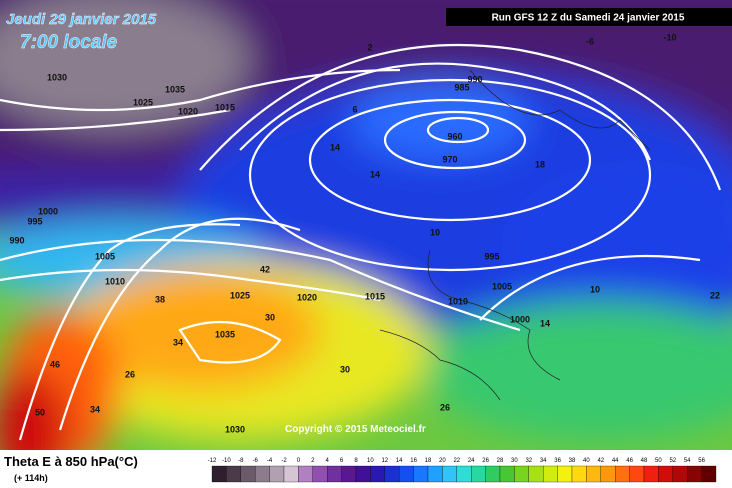 The height and width of the screenshot is (488, 732). I want to click on scale-tick-label: -10, so click(226, 461).